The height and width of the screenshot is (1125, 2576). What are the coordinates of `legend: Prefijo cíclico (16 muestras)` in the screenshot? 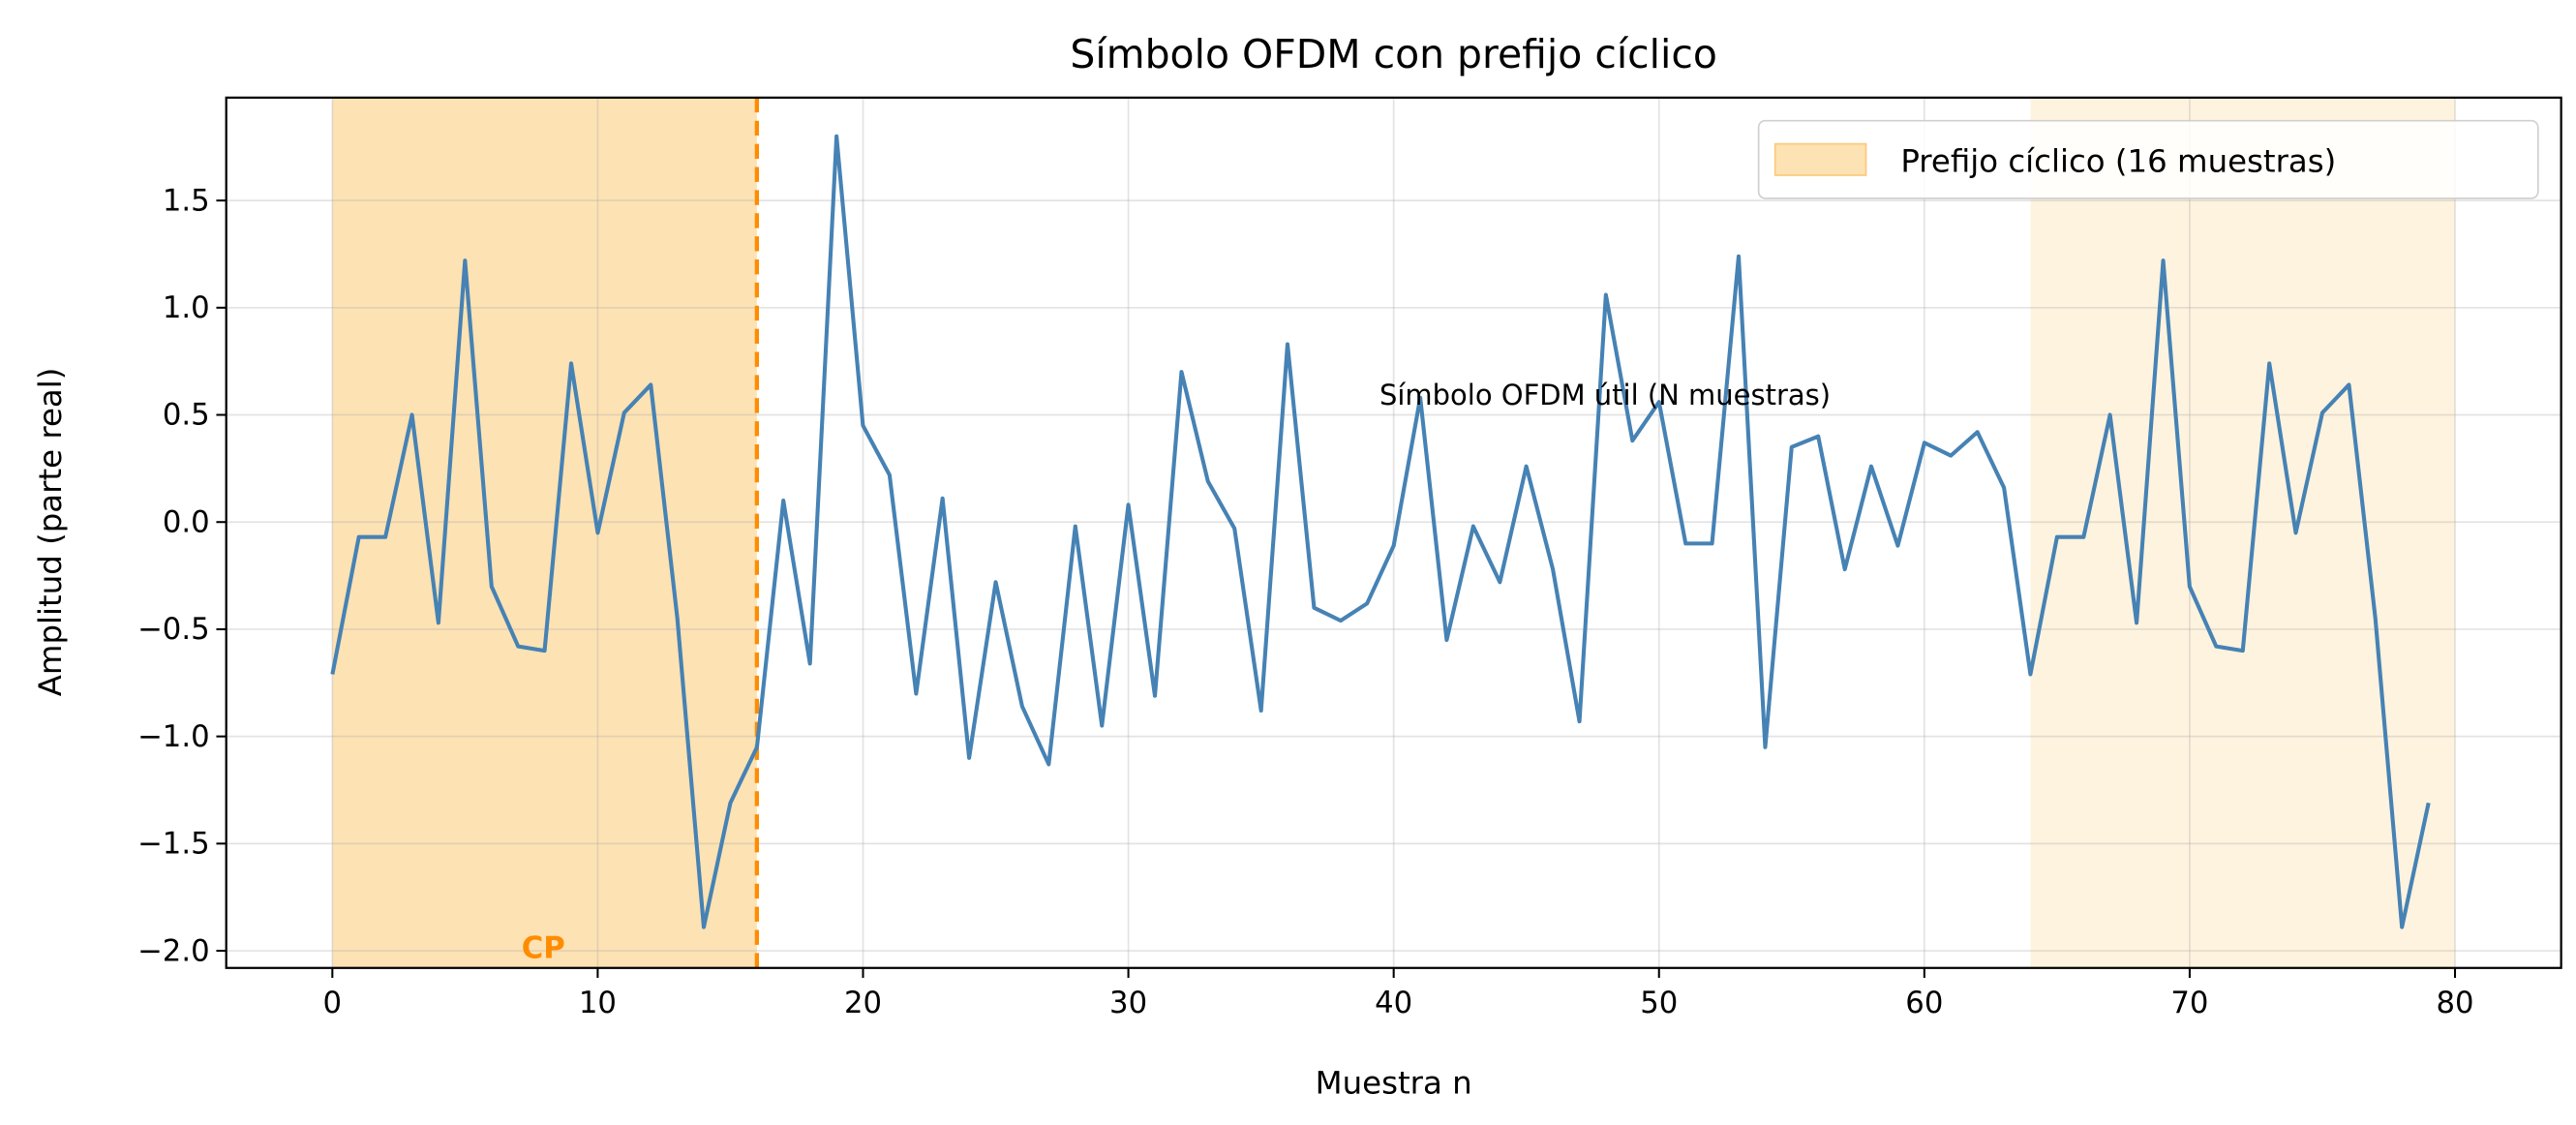 It's located at (2148, 159).